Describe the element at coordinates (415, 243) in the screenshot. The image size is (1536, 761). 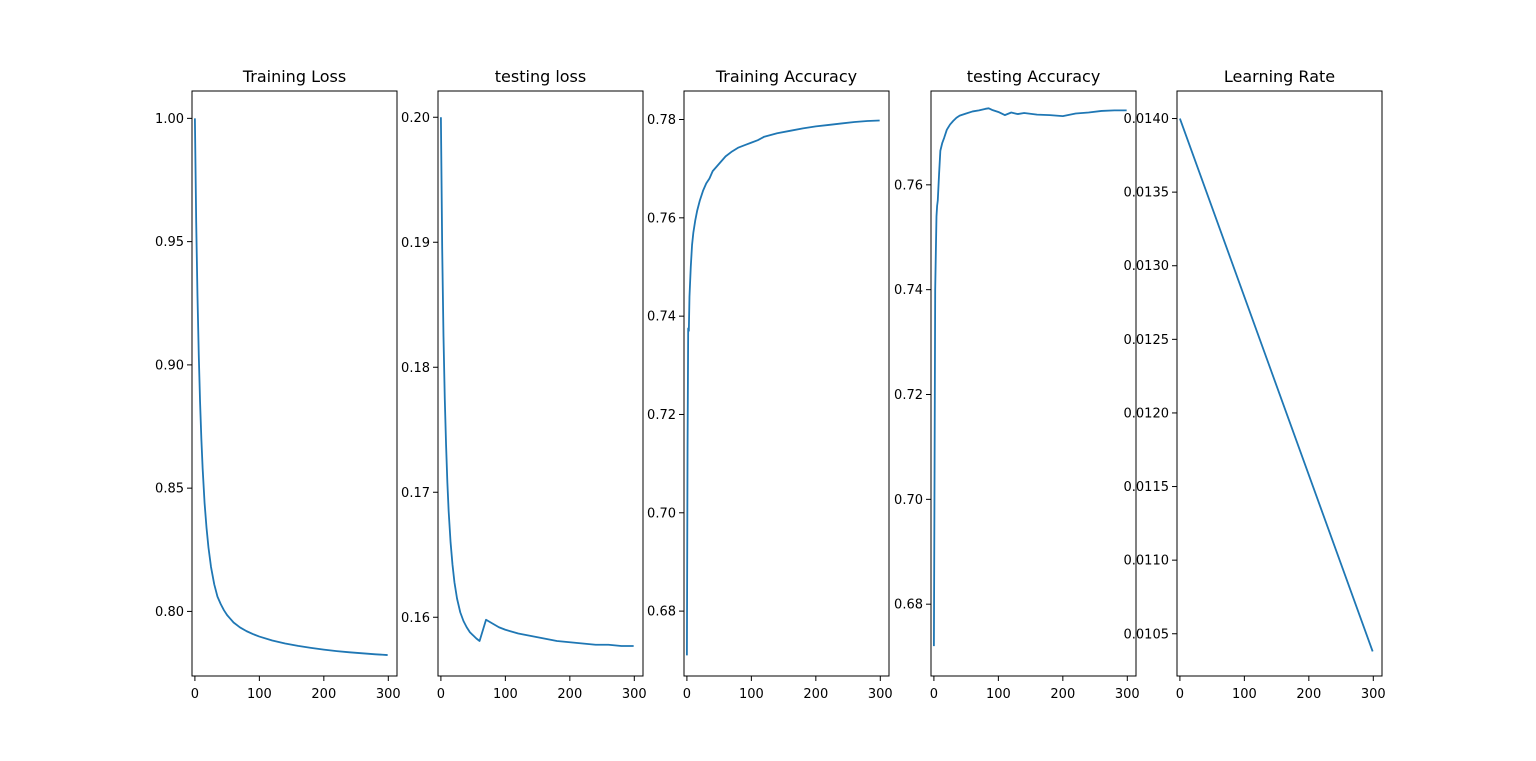
I see `y-tick-label: 0.19` at that location.